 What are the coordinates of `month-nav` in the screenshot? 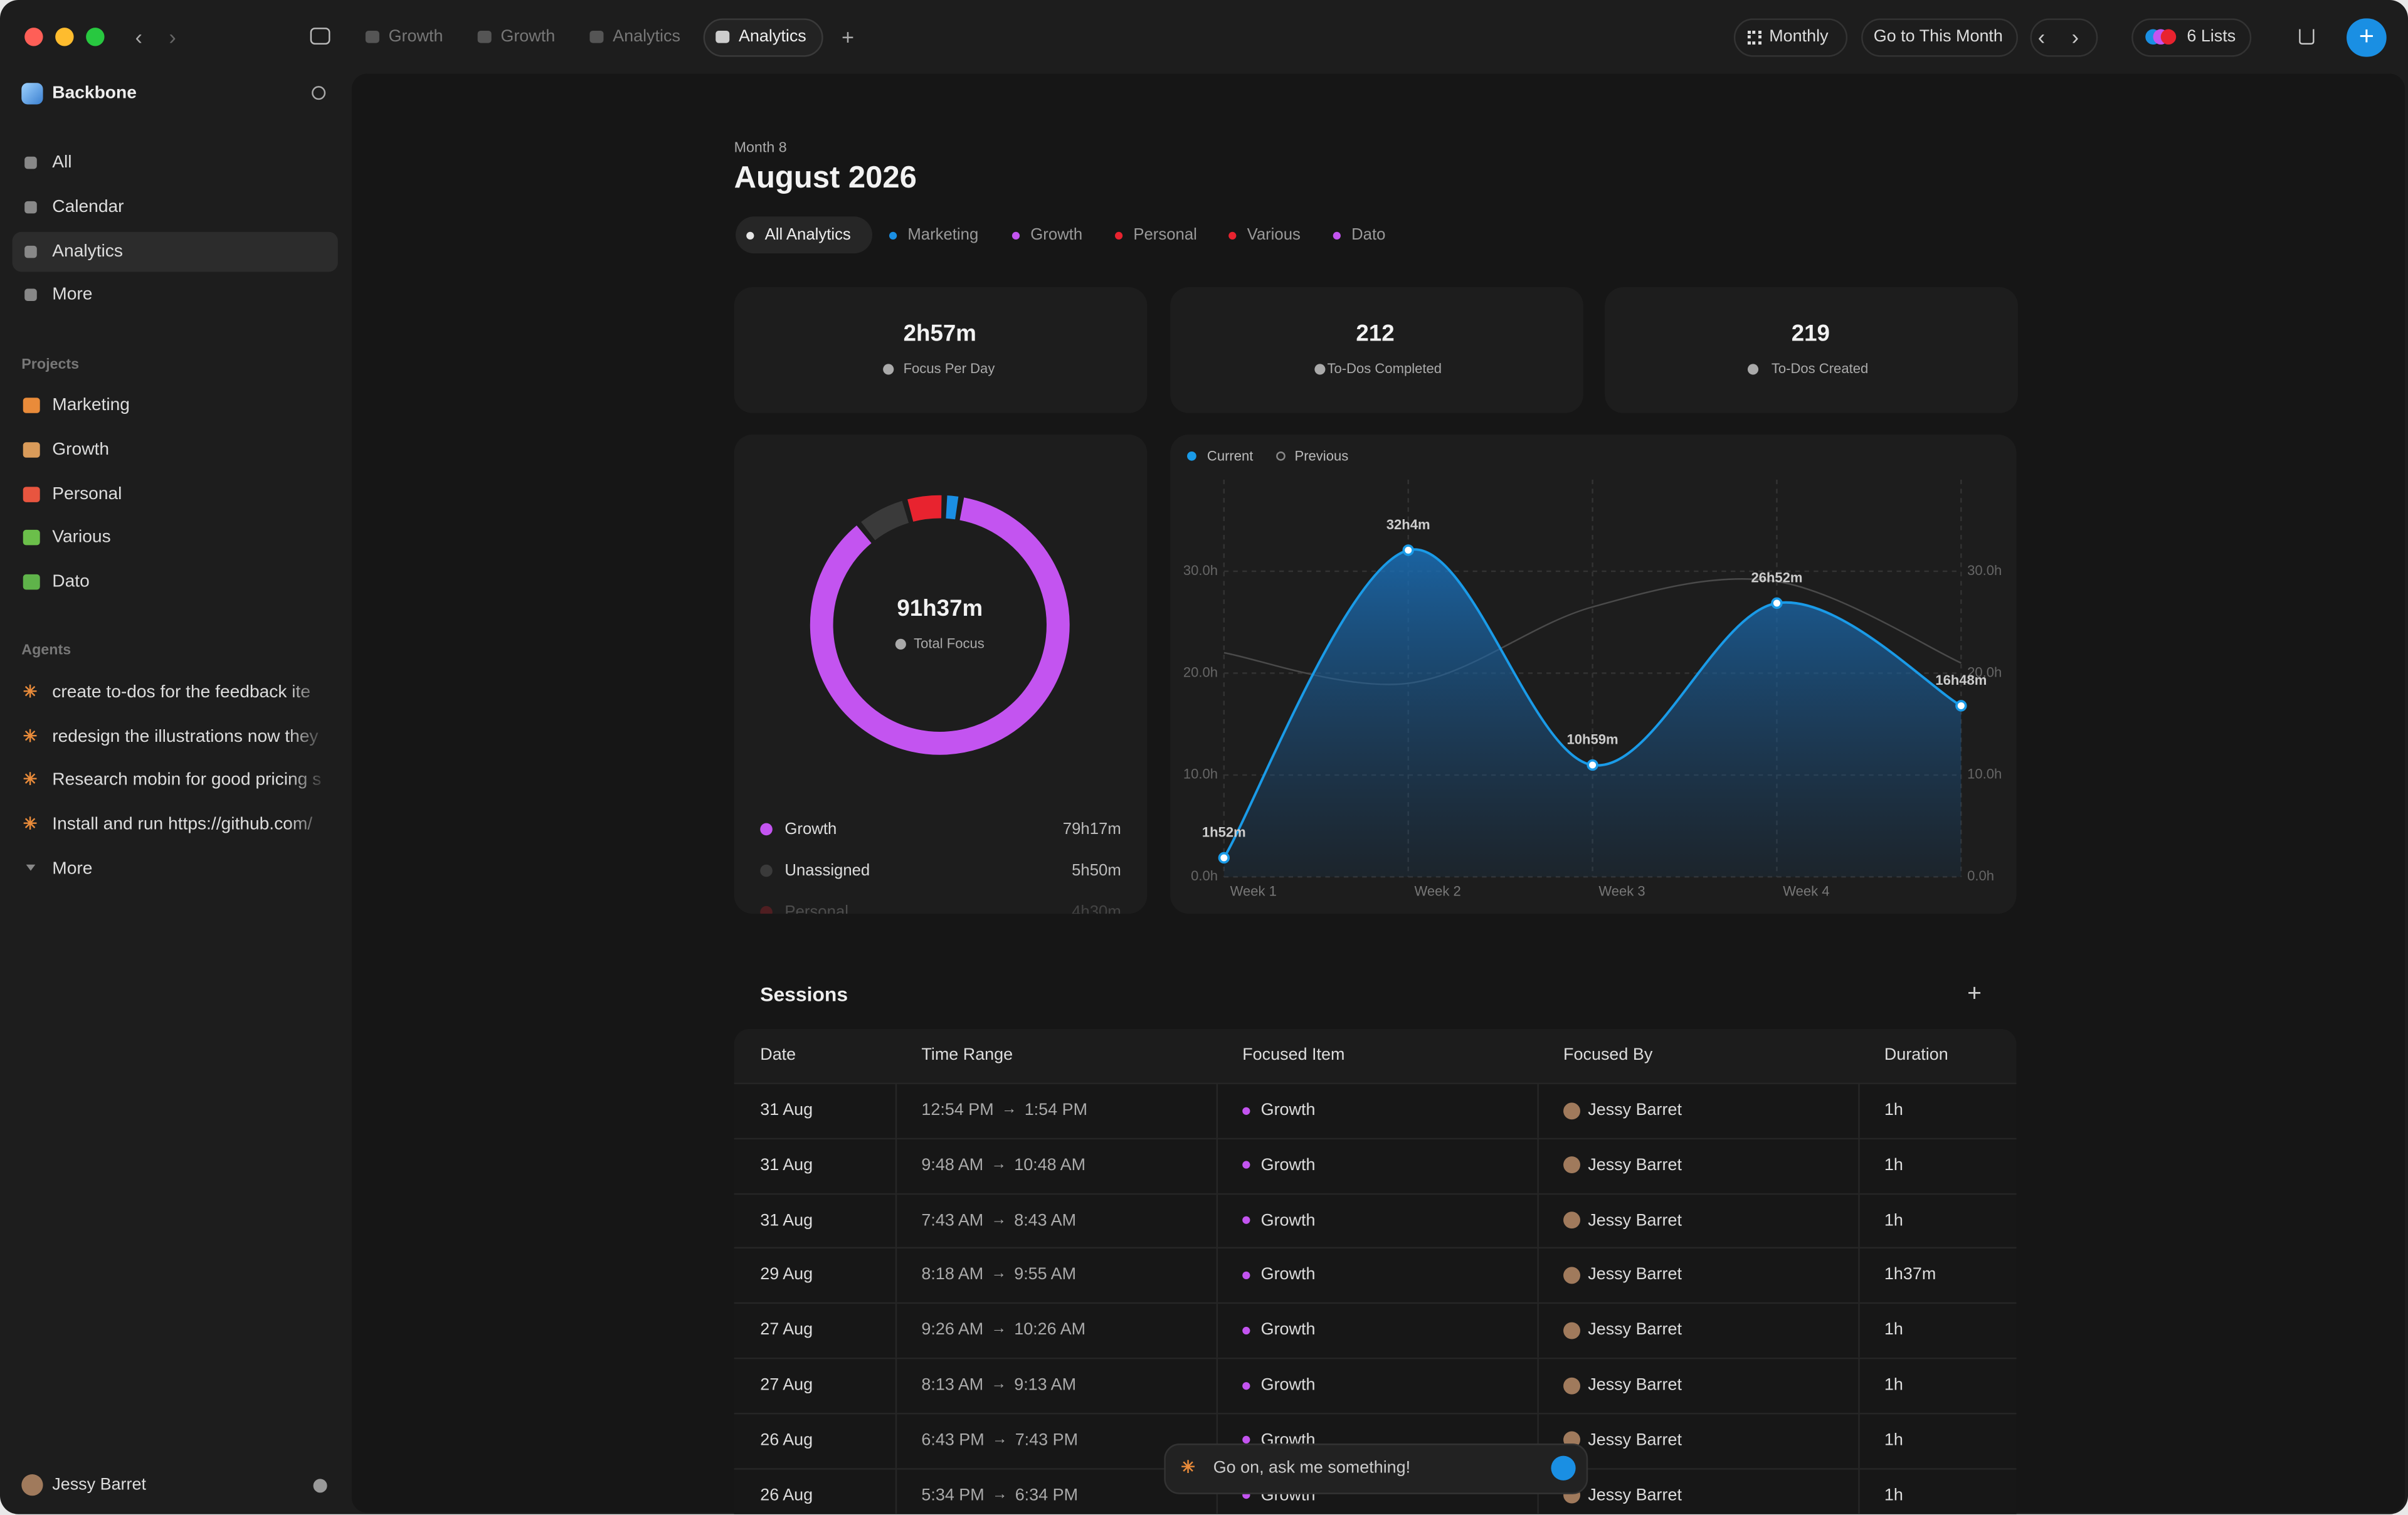 It's located at (2064, 37).